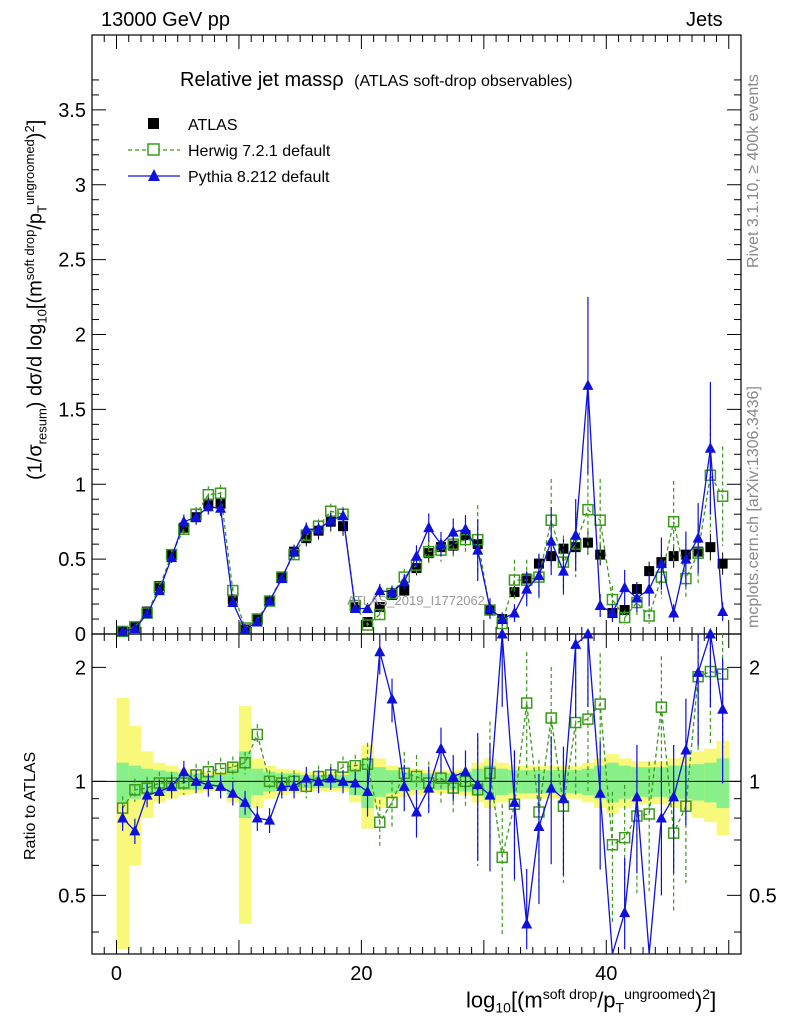 The height and width of the screenshot is (1024, 786). Describe the element at coordinates (165, 20) in the screenshot. I see `header-left: 13000 GeV pp` at that location.